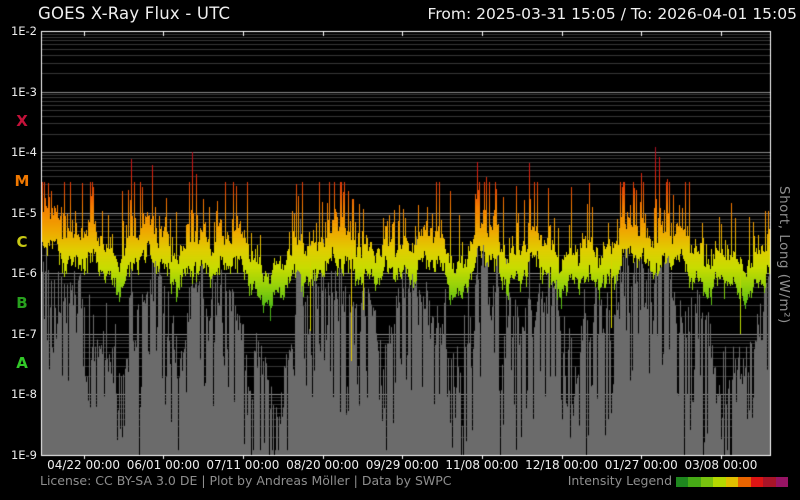 This screenshot has height=500, width=800. Describe the element at coordinates (482, 465) in the screenshot. I see `x-tick-label: 11/08 00:00` at that location.